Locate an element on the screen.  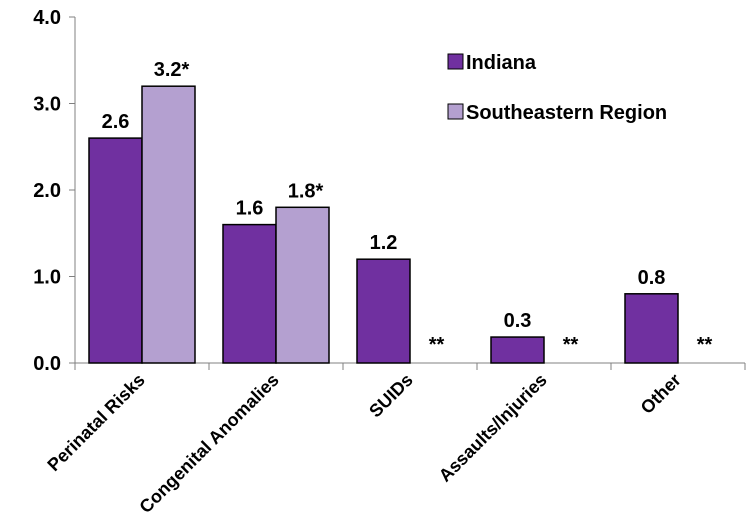
y-tick-label: 2.0 is located at coordinates (47, 191).